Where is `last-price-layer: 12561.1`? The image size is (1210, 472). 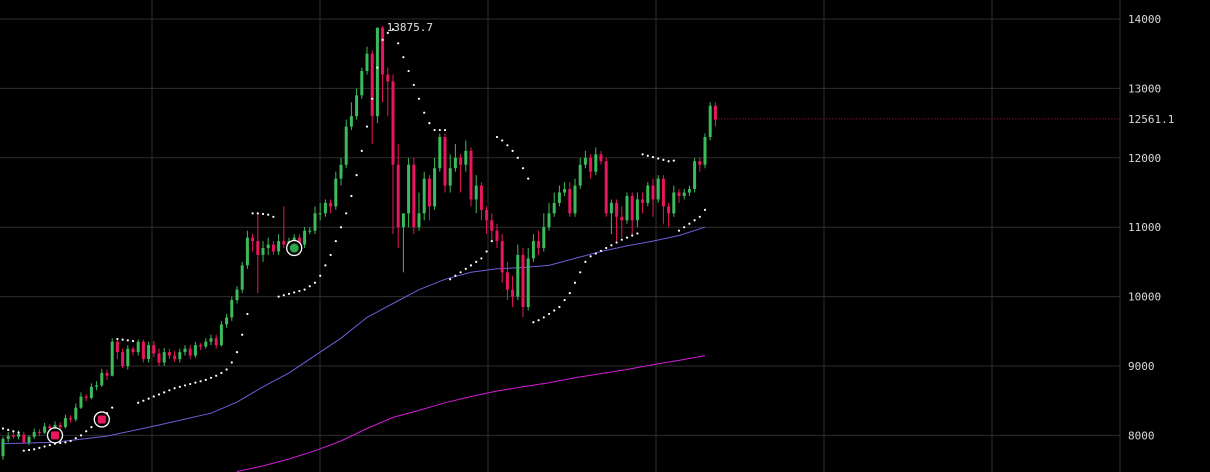 last-price-layer: 12561.1 is located at coordinates (946, 119).